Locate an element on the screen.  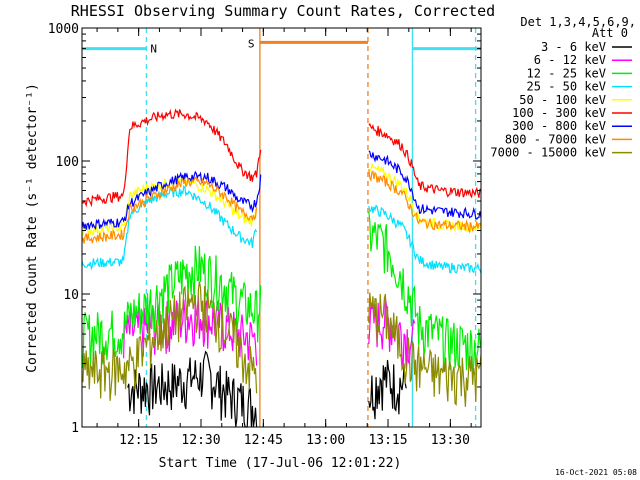
legend-header-1: Det 1,3,4,5,6,9, is located at coordinates (578, 22).